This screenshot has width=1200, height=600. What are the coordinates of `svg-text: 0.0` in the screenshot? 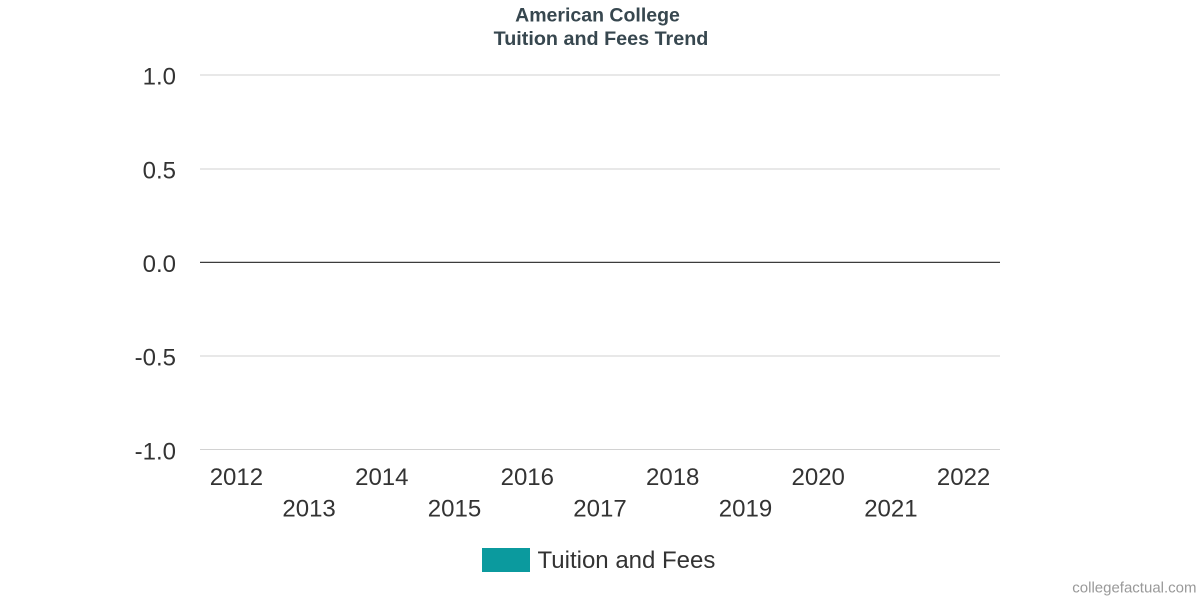 It's located at (159, 264).